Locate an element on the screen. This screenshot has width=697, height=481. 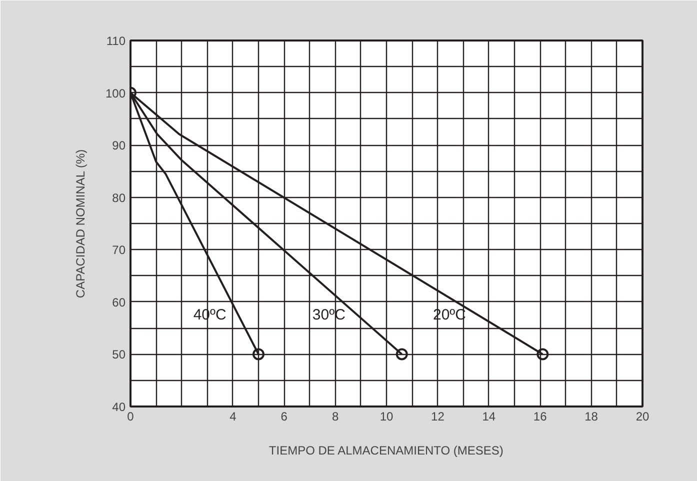
y-tick-label: 110 is located at coordinates (116, 41).